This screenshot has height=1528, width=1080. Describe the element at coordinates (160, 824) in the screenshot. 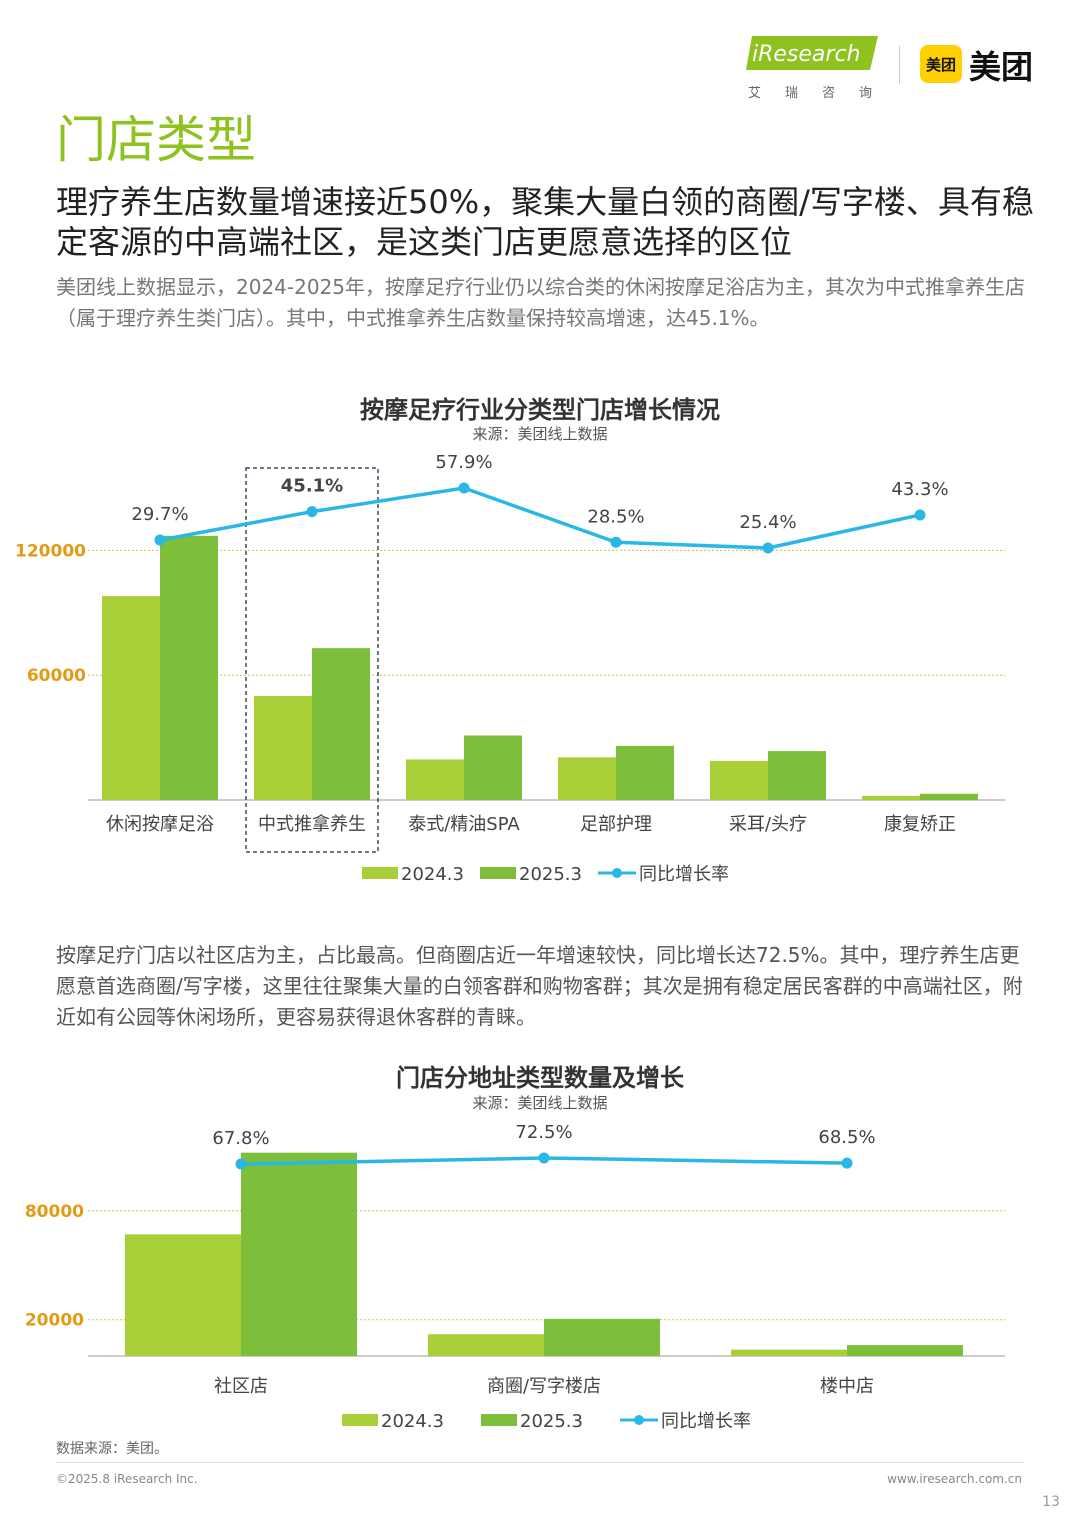

I see `x-category-label: 休闲按摩足浴` at that location.